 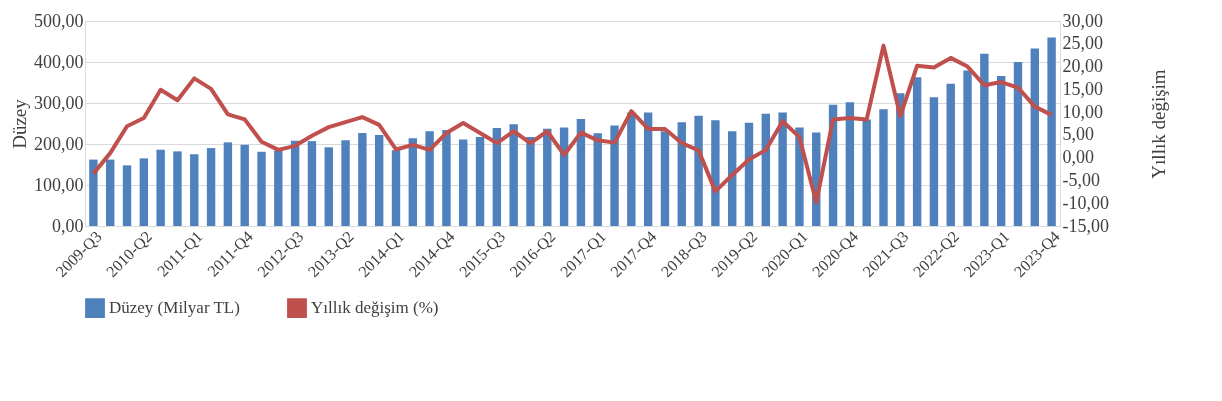 What do you see at coordinates (174, 308) in the screenshot?
I see `legend-label: Düzey (Milyar TL)` at bounding box center [174, 308].